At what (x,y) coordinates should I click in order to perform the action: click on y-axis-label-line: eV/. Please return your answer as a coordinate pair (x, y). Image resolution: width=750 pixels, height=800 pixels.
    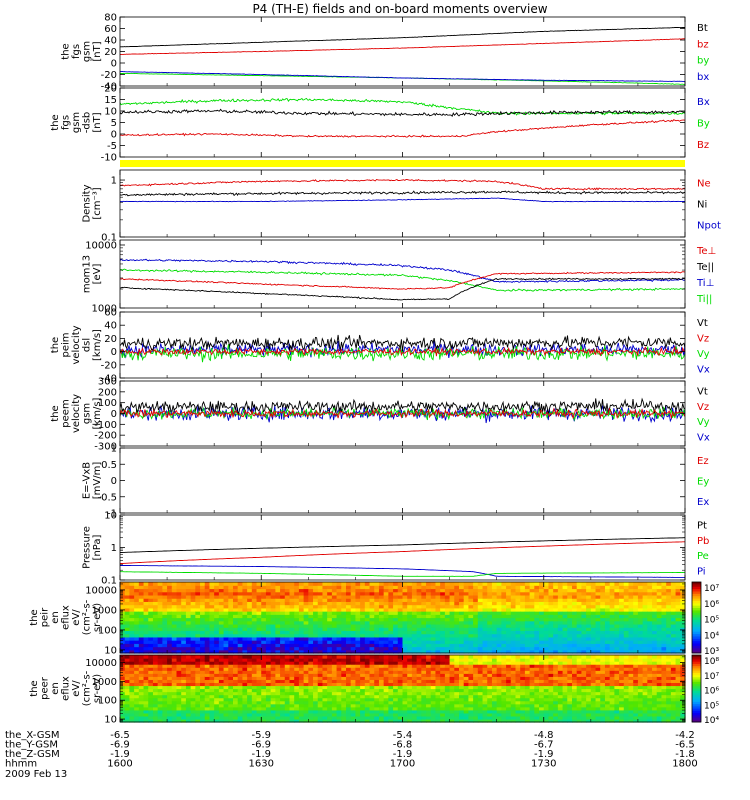
    Looking at the image, I should click on (76, 688).